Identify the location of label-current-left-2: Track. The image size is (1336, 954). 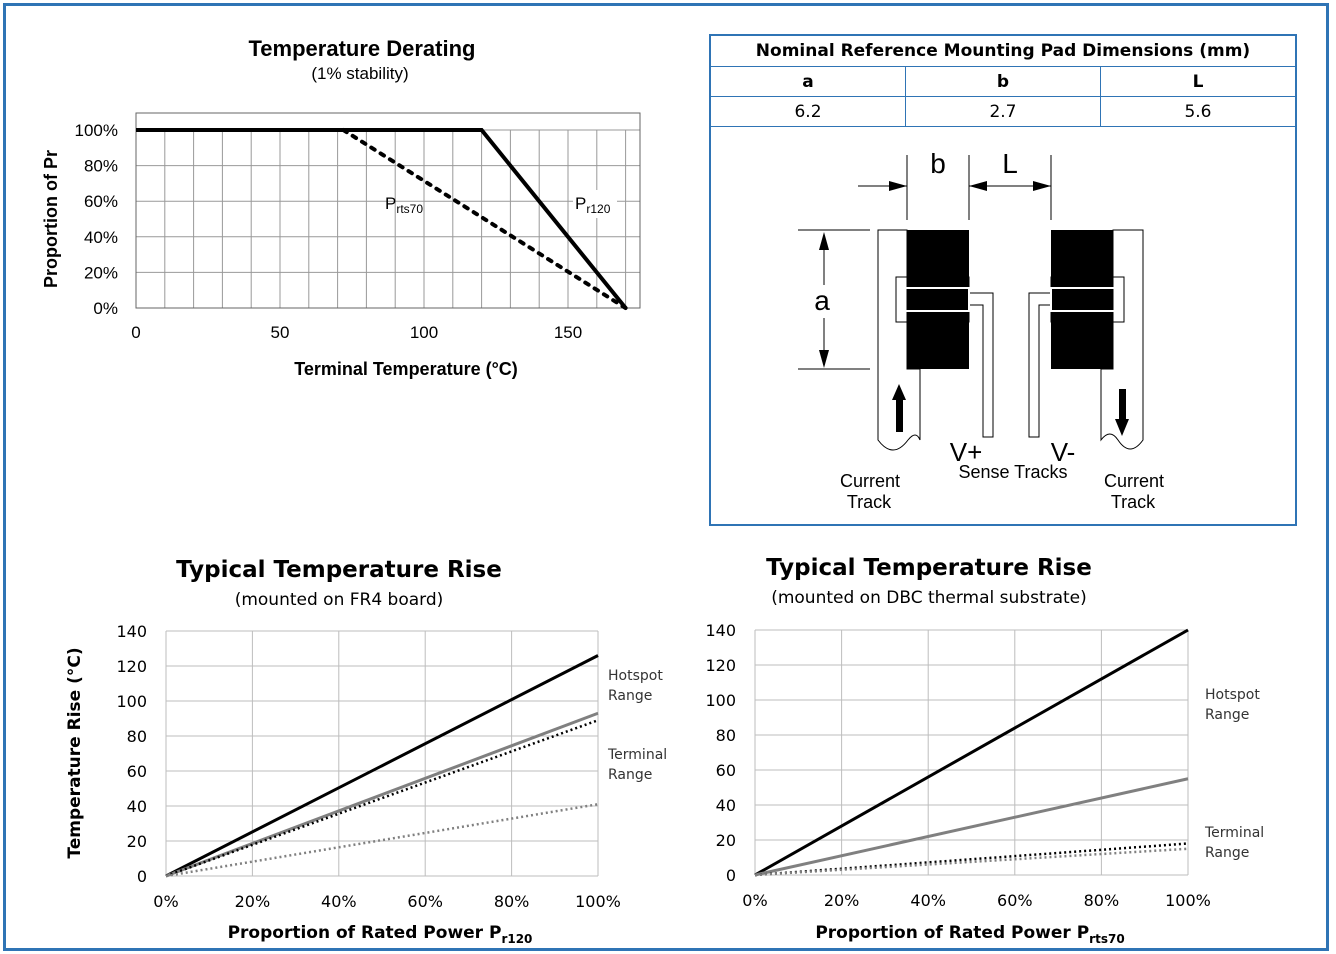
(869, 502).